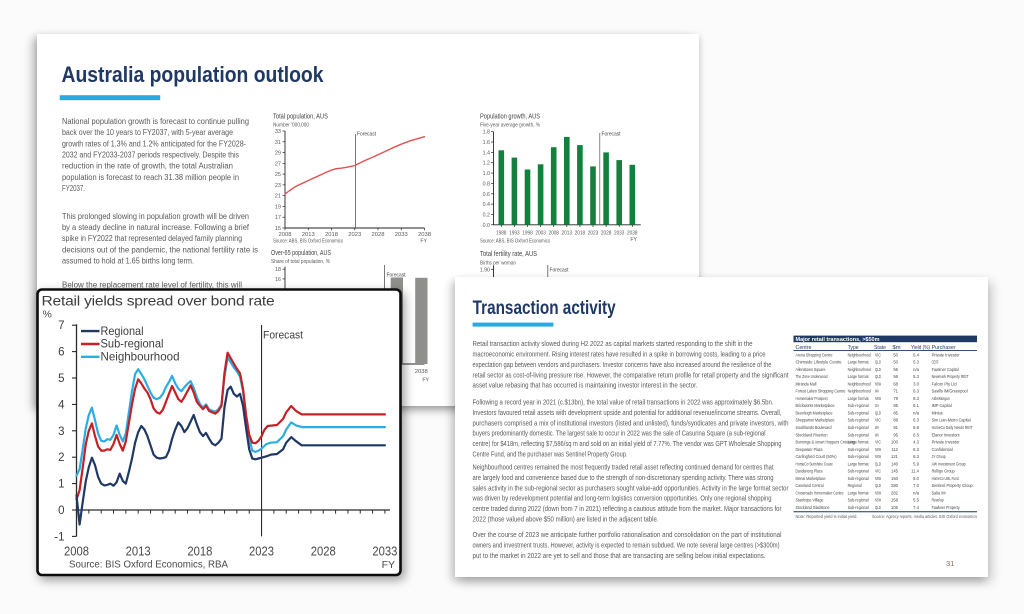  Describe the element at coordinates (816, 405) in the screenshot. I see `svg-text: Brickworks Marketplace` at that location.